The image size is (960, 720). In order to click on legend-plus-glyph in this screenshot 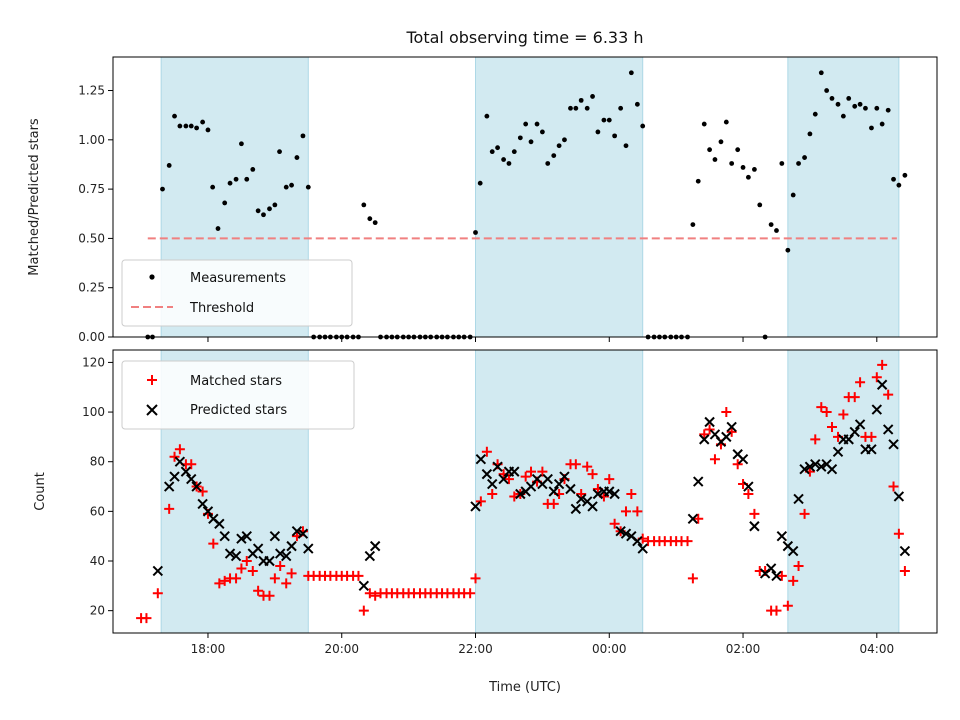, I will do `click(152, 380)`.